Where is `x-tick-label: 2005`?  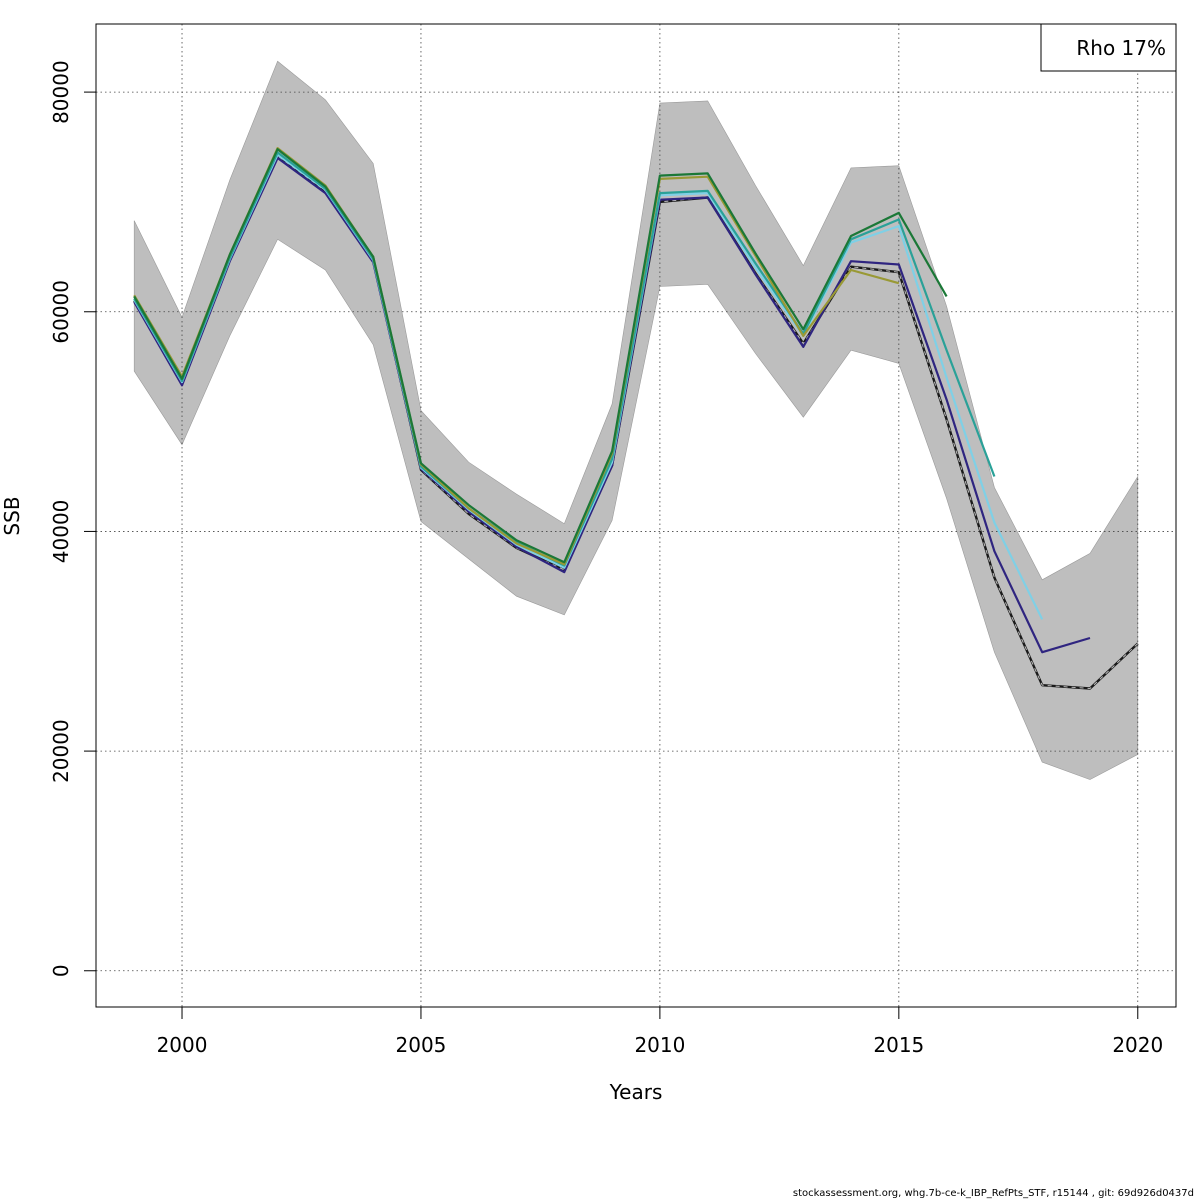 x-tick-label: 2005 is located at coordinates (421, 1045).